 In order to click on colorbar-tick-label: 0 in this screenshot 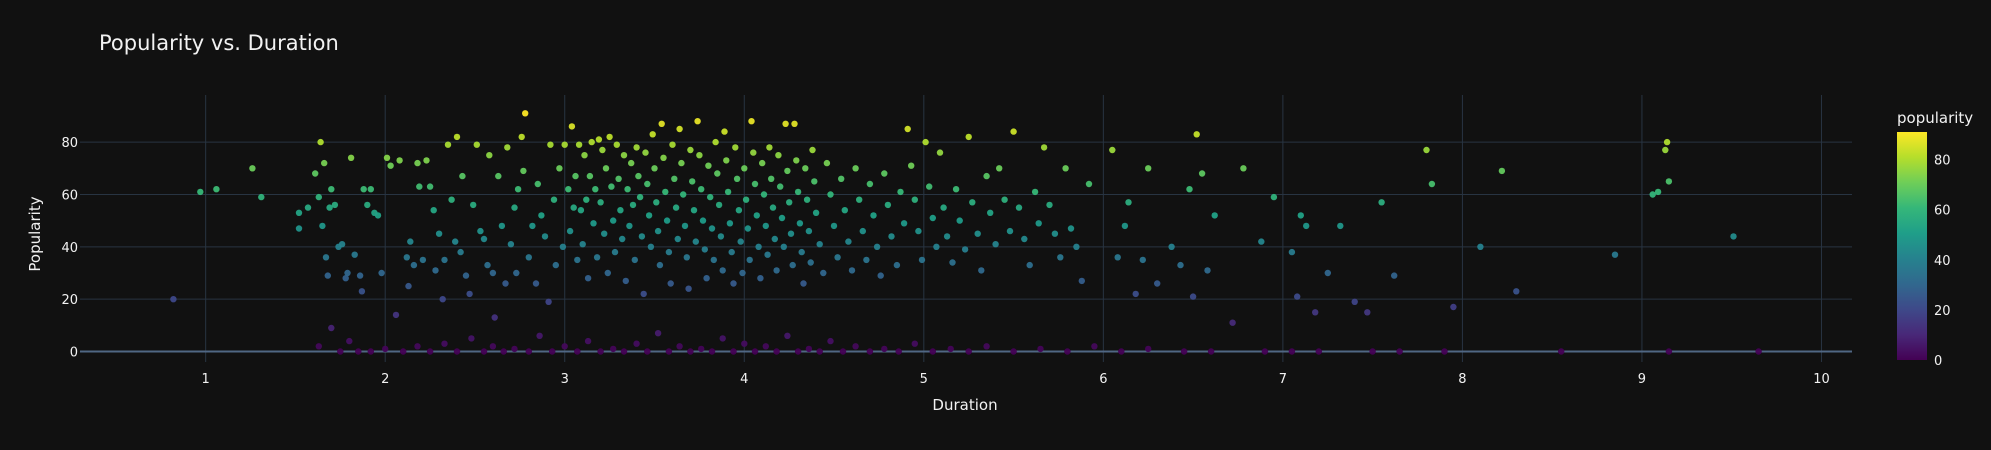, I will do `click(1938, 361)`.